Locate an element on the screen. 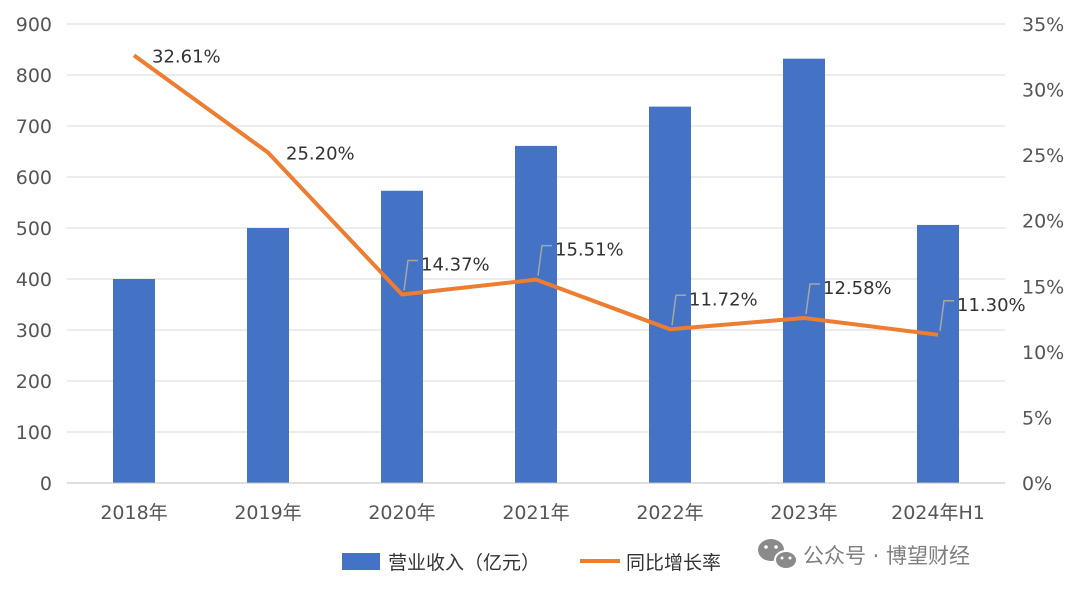 This screenshot has width=1080, height=597. line-data-label: 14.37% is located at coordinates (455, 265).